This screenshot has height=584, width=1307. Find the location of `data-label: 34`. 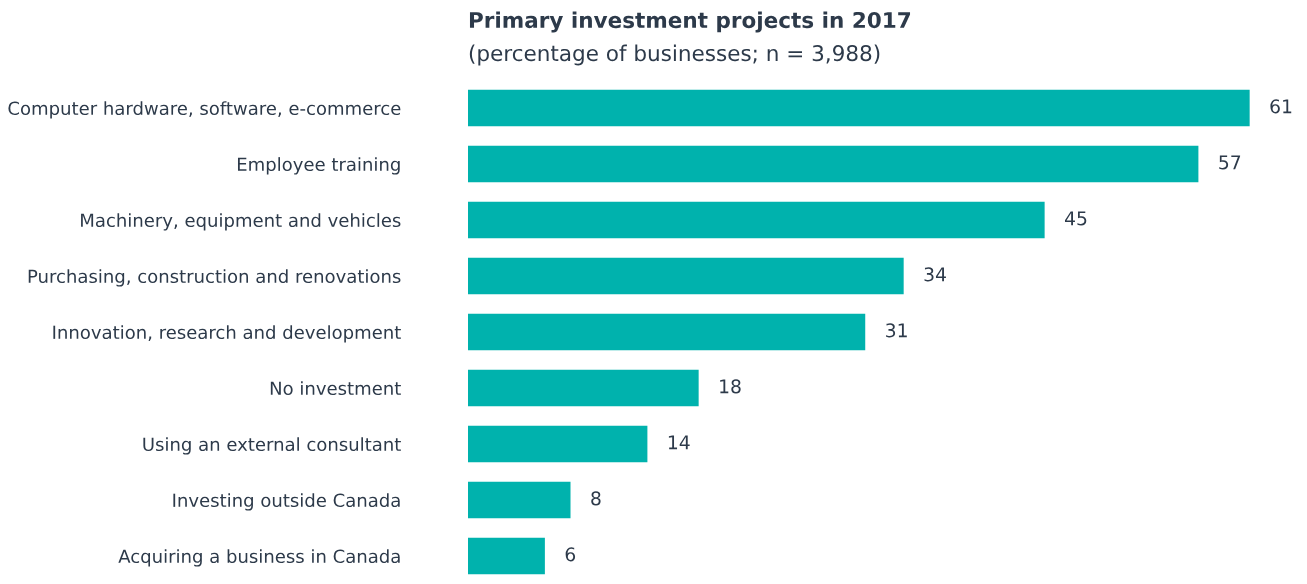

data-label: 34 is located at coordinates (935, 274).